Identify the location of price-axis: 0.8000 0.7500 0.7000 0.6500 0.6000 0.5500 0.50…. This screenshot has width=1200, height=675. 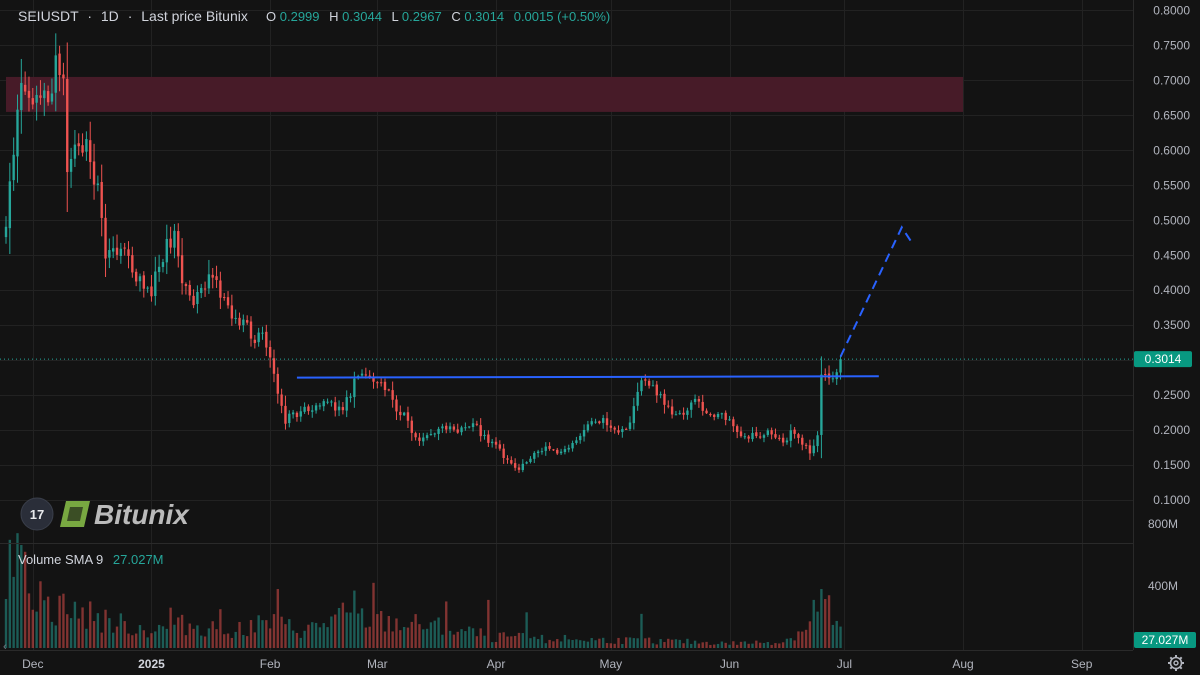
(1171, 255).